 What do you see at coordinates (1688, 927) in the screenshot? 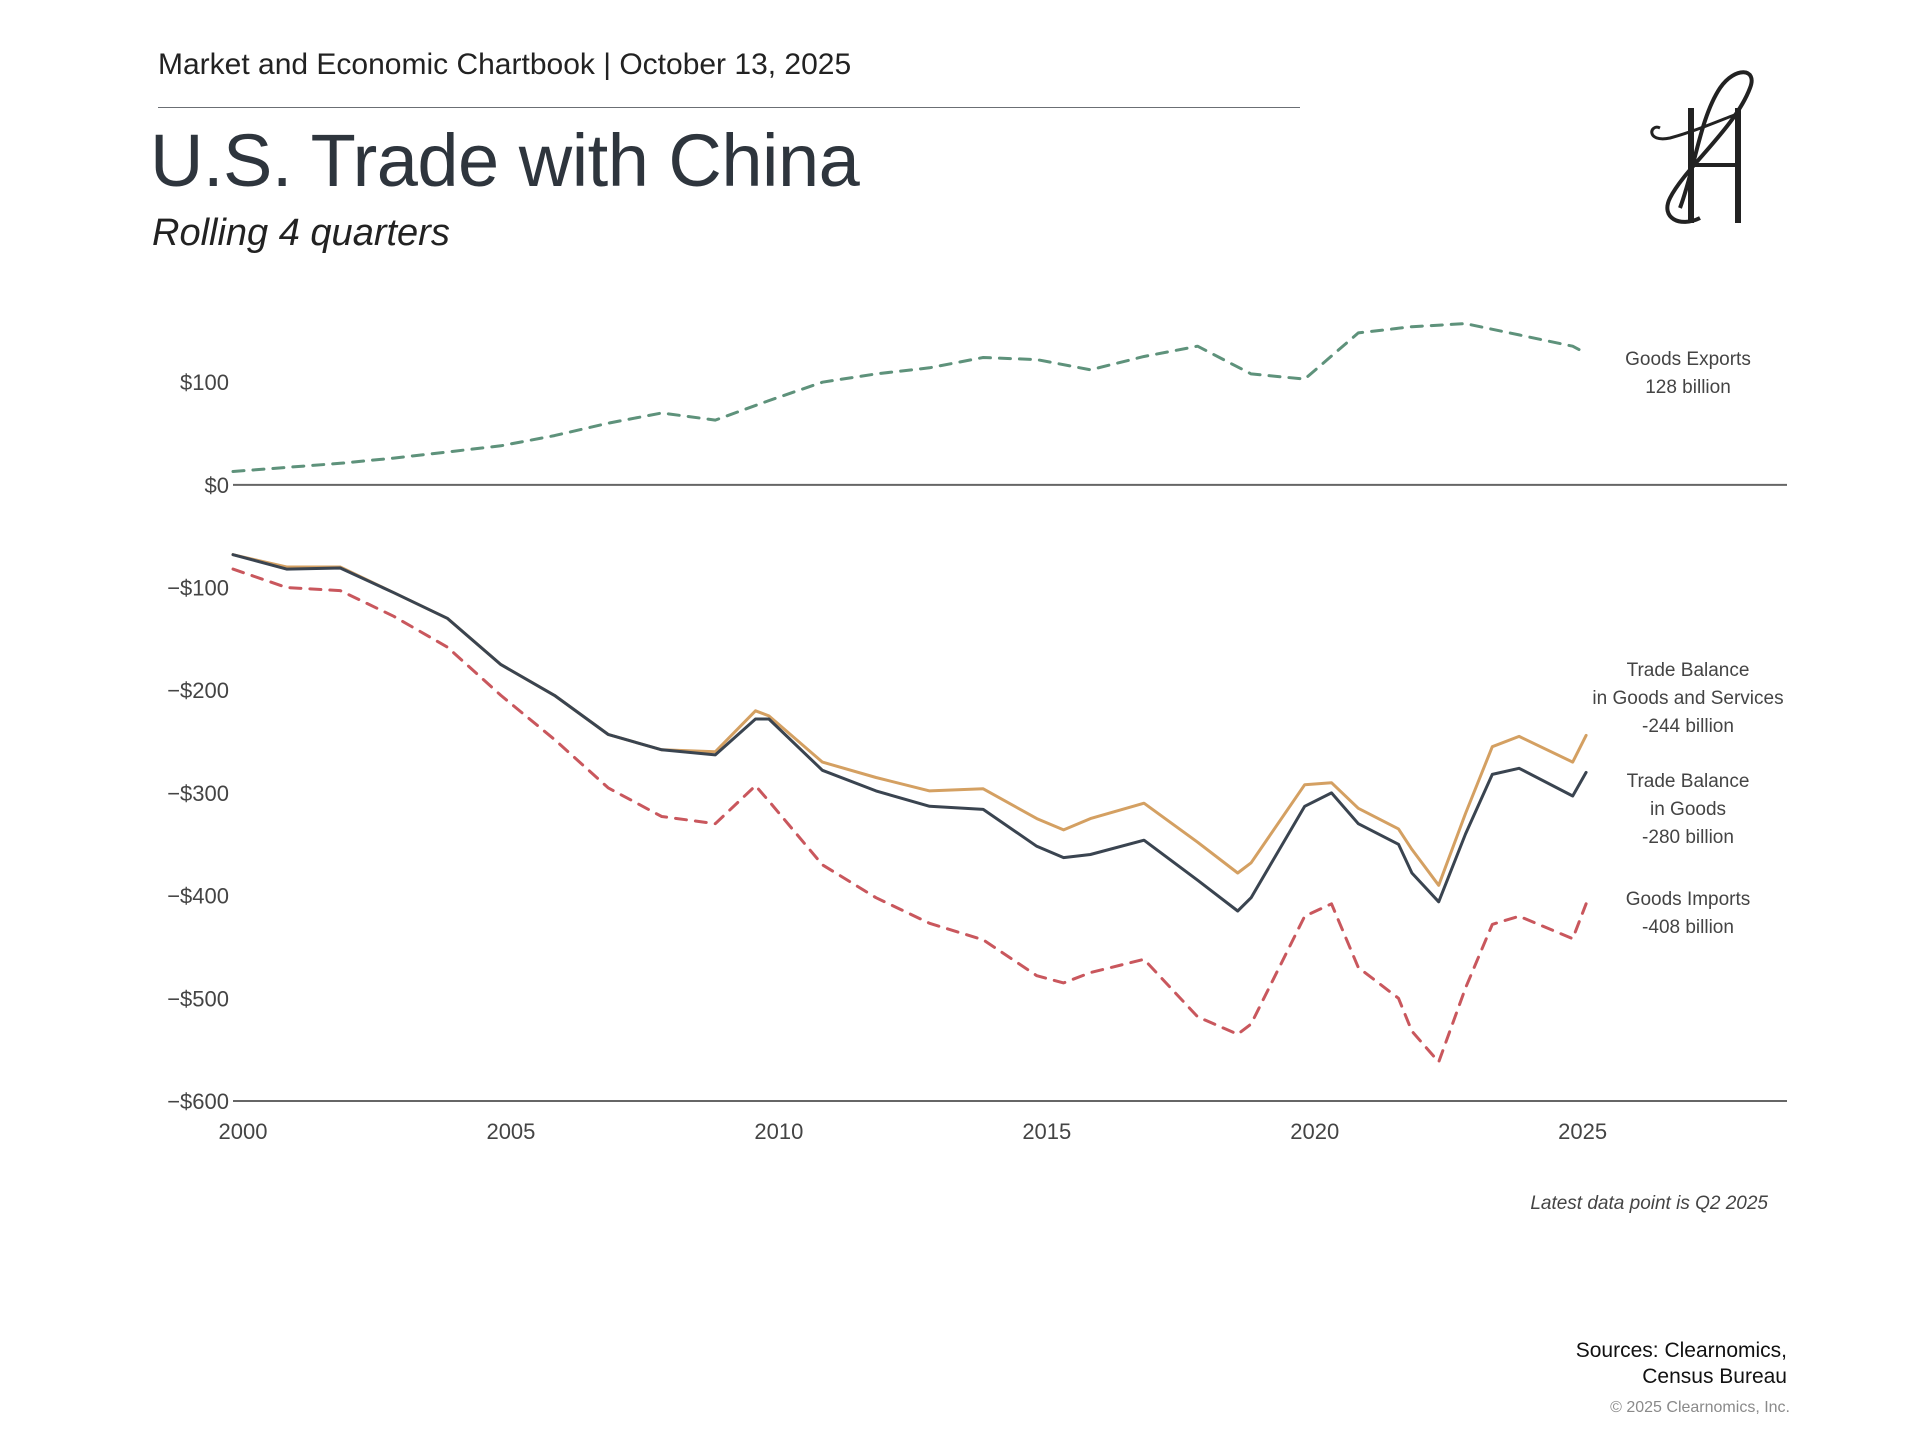
I see `series-label-imports: -408 billion` at bounding box center [1688, 927].